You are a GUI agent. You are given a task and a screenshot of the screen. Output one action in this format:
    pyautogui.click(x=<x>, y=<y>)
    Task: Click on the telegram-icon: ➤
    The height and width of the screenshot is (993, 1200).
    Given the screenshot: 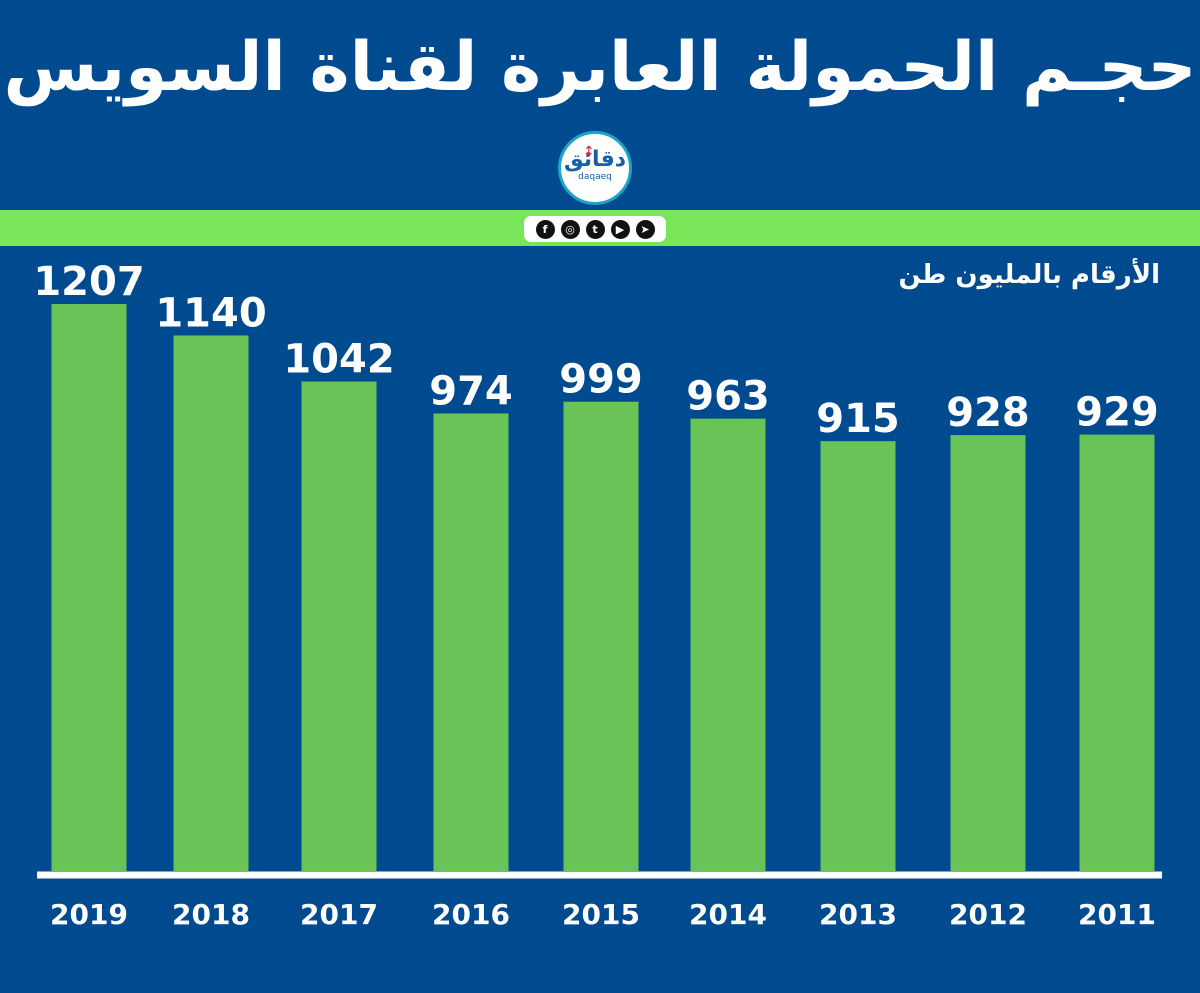 What is the action you would take?
    pyautogui.click(x=645, y=229)
    